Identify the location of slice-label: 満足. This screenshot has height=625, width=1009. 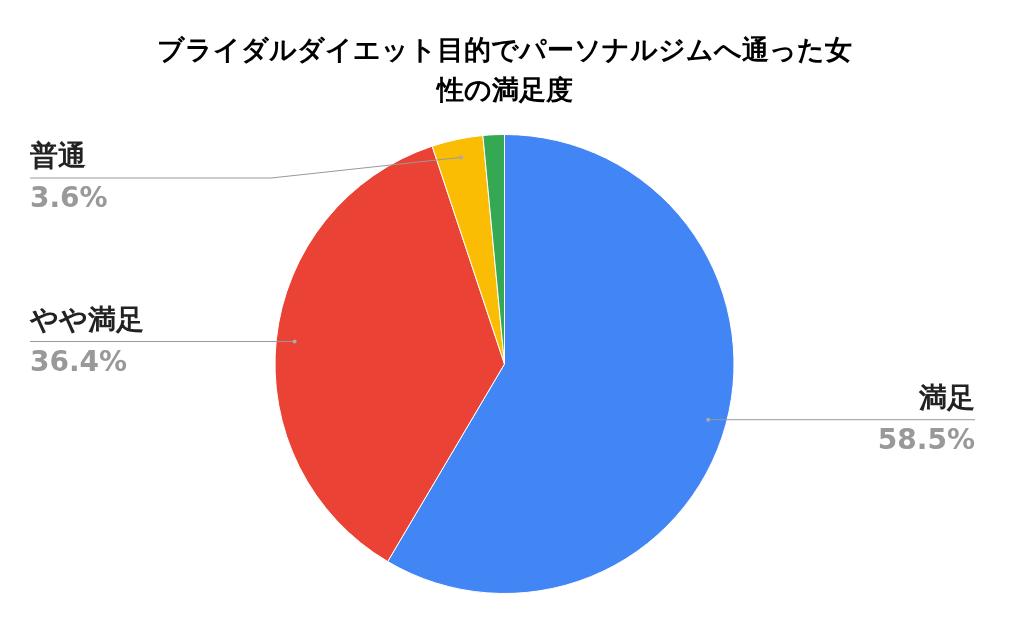
(946, 397).